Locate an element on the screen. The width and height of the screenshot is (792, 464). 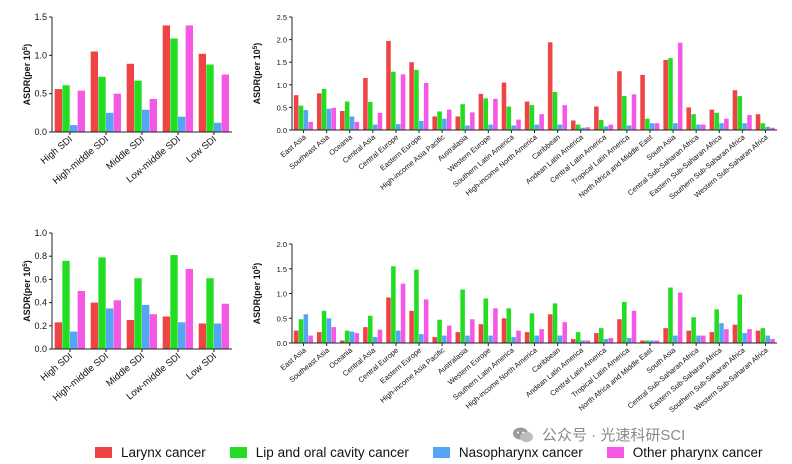
bar-sdi-top-larynx-low-sdi is located at coordinates (202, 92).